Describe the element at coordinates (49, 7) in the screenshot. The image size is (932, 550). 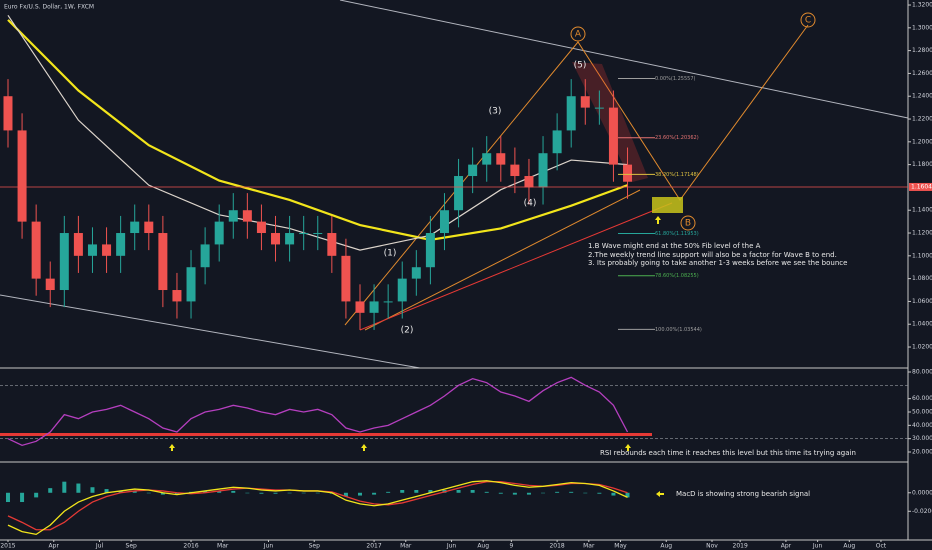
I see `chart-title: Euro Fx/U.S. Dollar, 1W, FXCM` at that location.